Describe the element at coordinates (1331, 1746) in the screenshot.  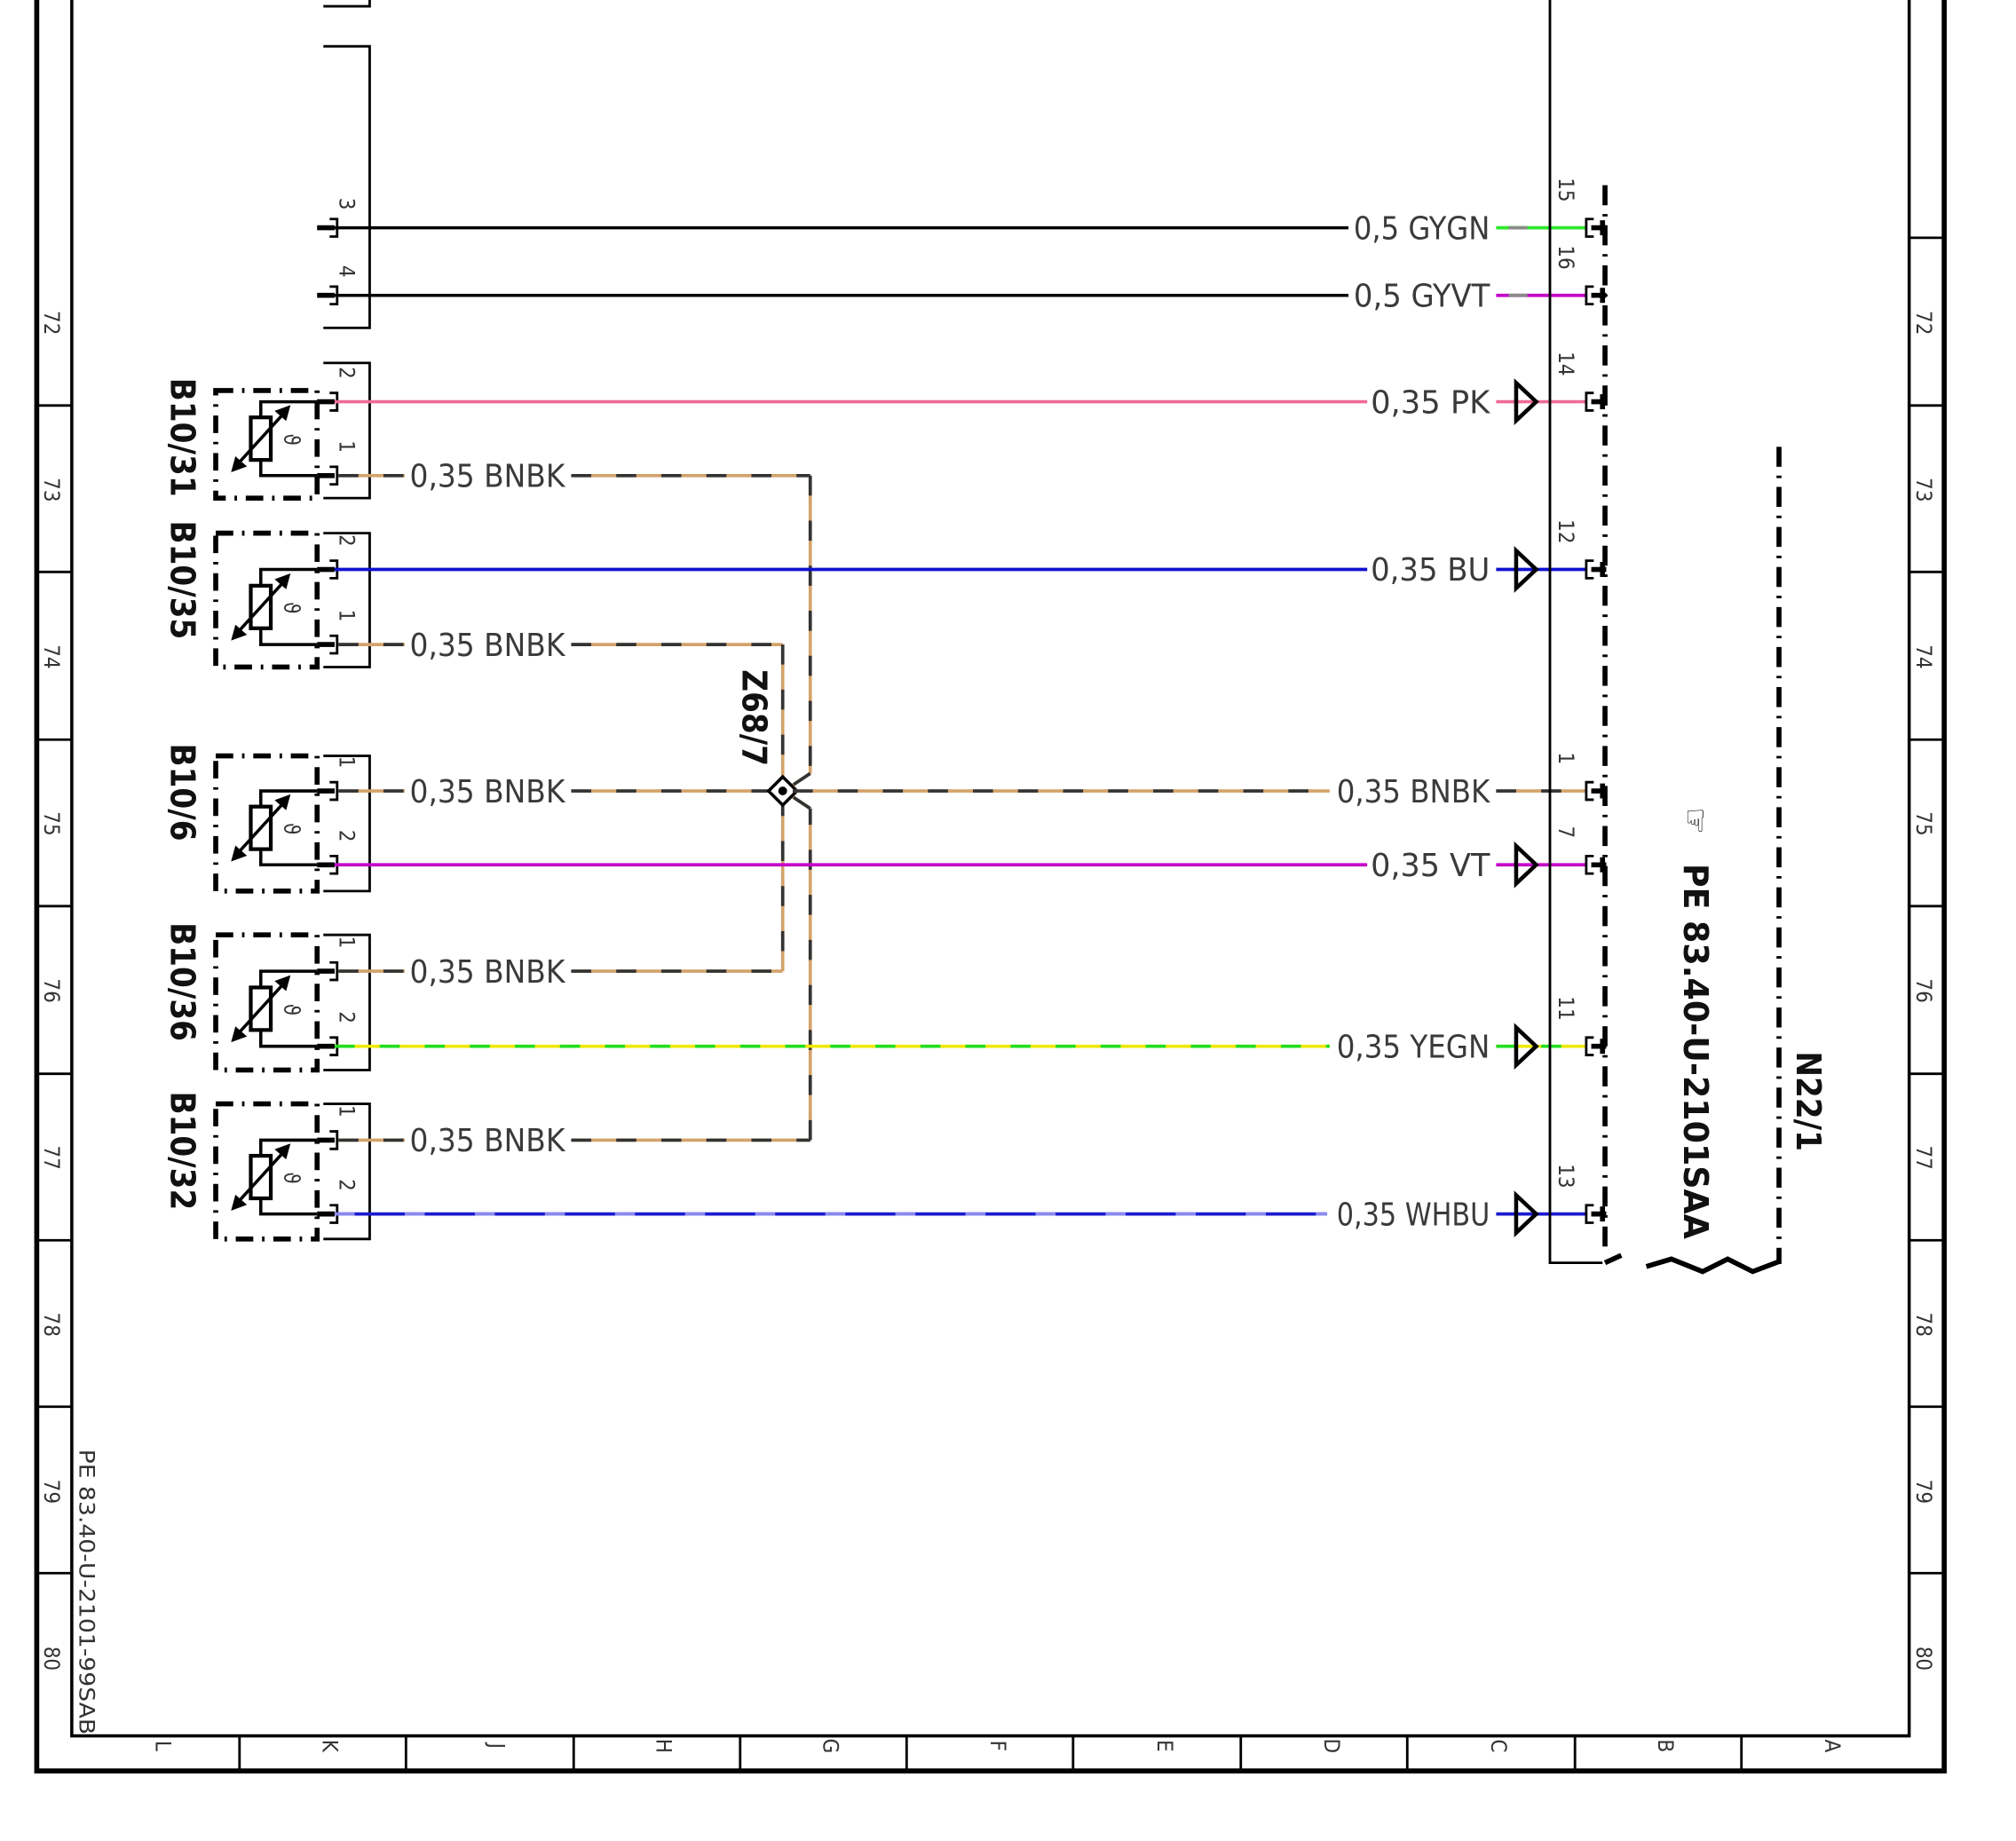
I see `column-label: D` at that location.